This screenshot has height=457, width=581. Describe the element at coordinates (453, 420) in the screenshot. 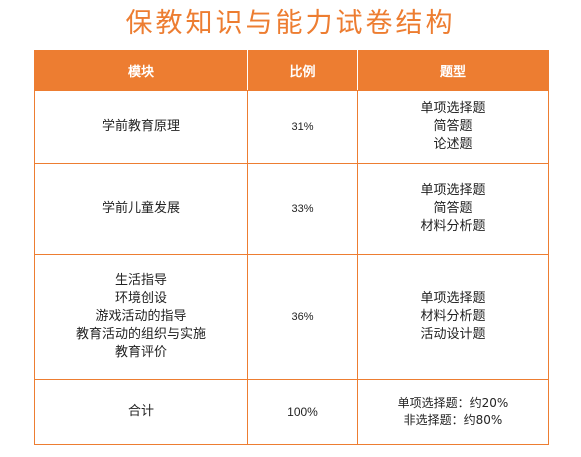

I see `question-type-share: 非选择题：约80%` at that location.